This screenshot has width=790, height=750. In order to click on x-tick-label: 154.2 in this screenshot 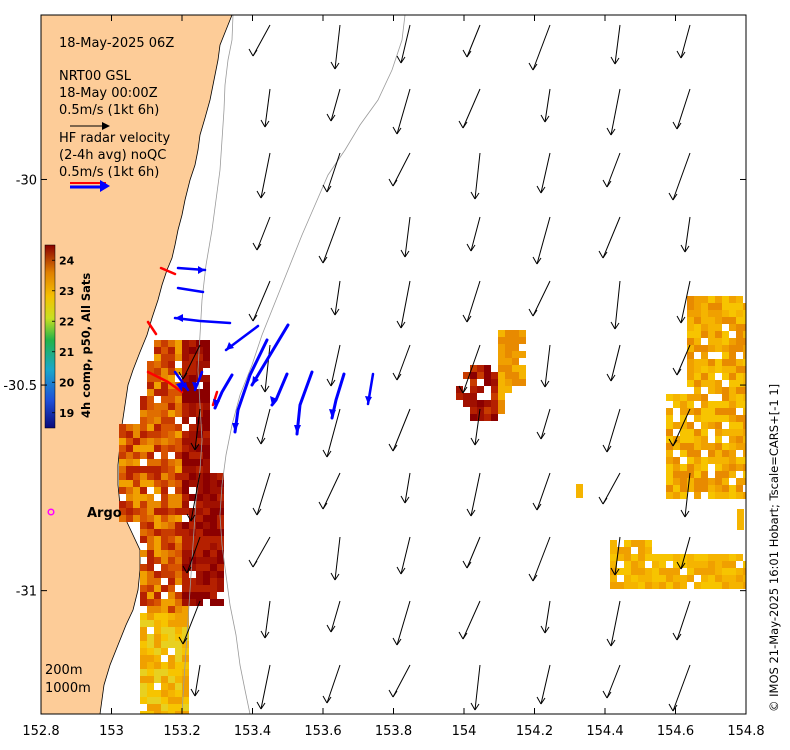, I will do `click(534, 731)`.